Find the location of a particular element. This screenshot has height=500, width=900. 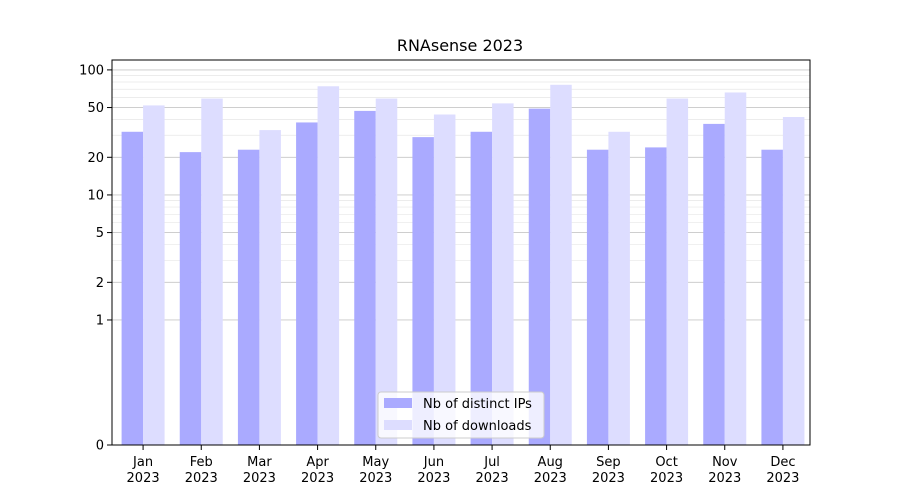

x-tick-label: Sep 2023 is located at coordinates (608, 470).